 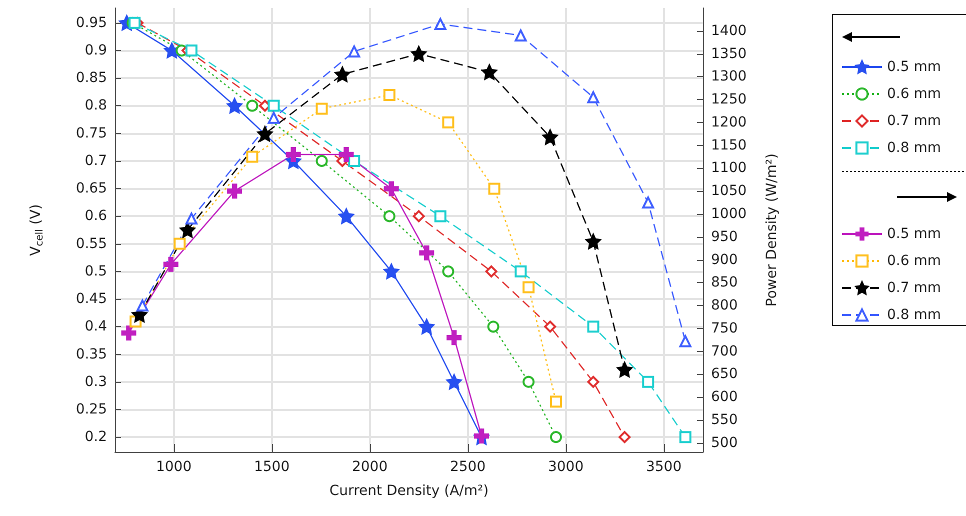 I want to click on y-tick-label: 0.3, so click(x=95, y=382).